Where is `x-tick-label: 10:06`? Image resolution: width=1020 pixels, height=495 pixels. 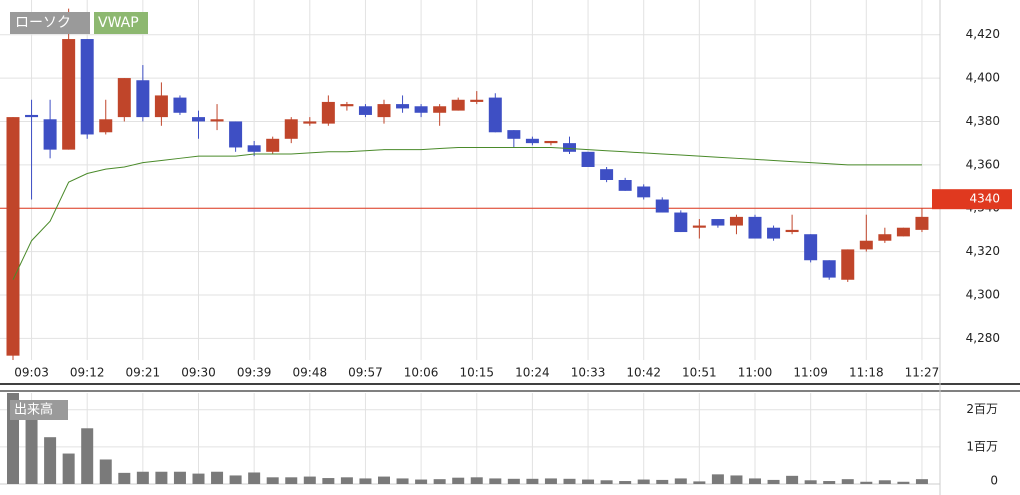 x-tick-label: 10:06 is located at coordinates (421, 373).